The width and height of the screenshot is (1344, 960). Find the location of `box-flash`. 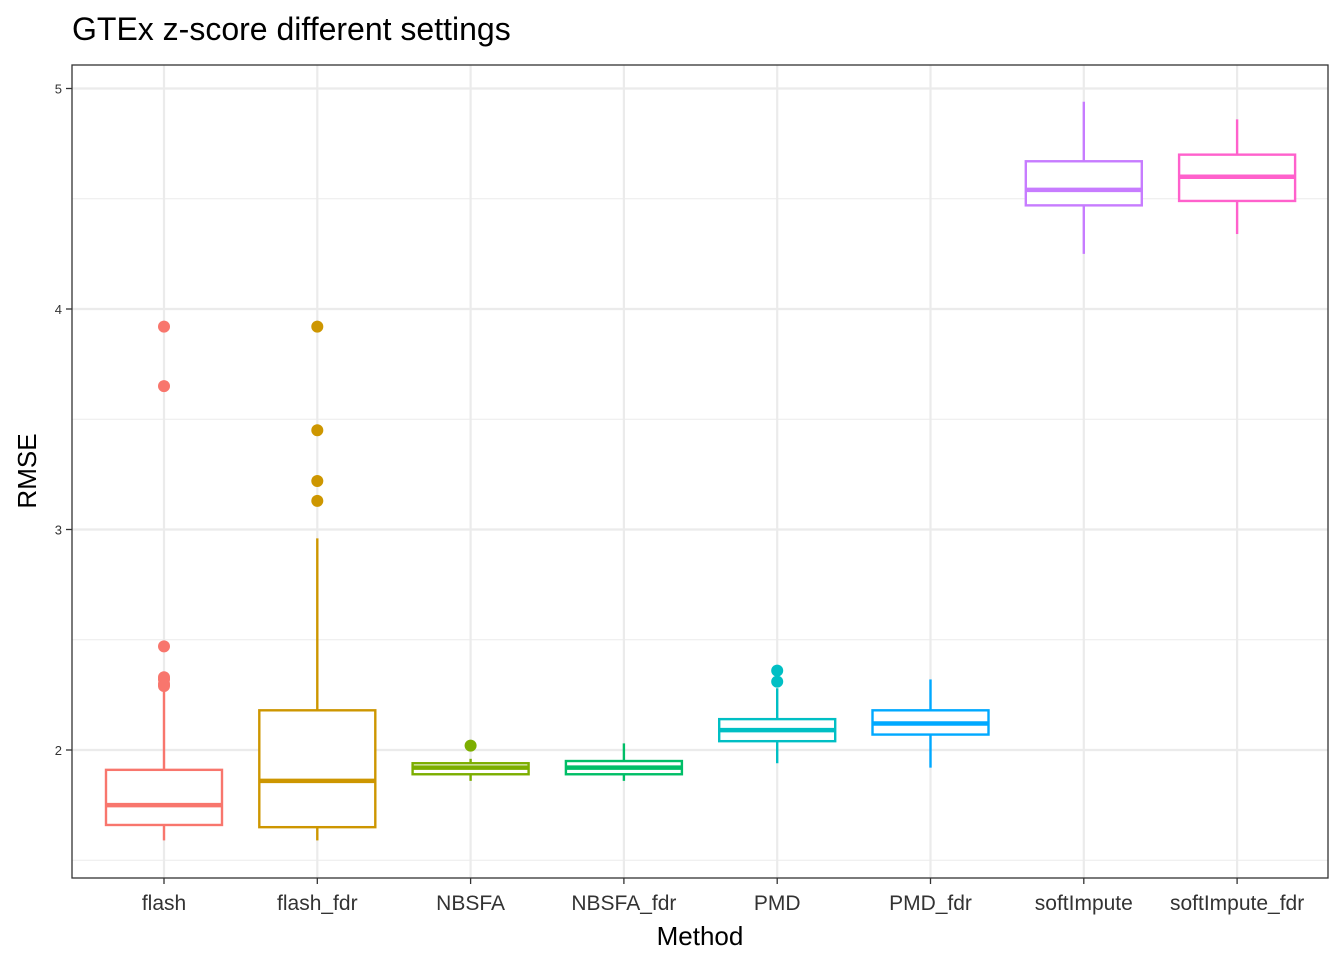

box-flash is located at coordinates (164, 580).